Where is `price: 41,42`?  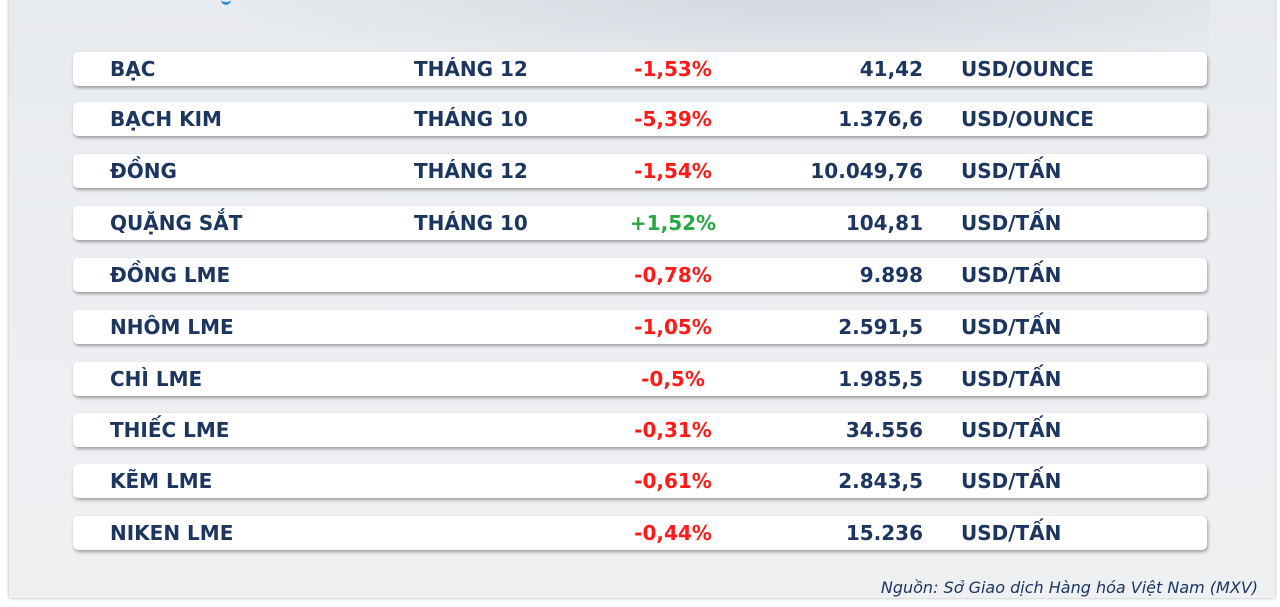 price: 41,42 is located at coordinates (891, 69).